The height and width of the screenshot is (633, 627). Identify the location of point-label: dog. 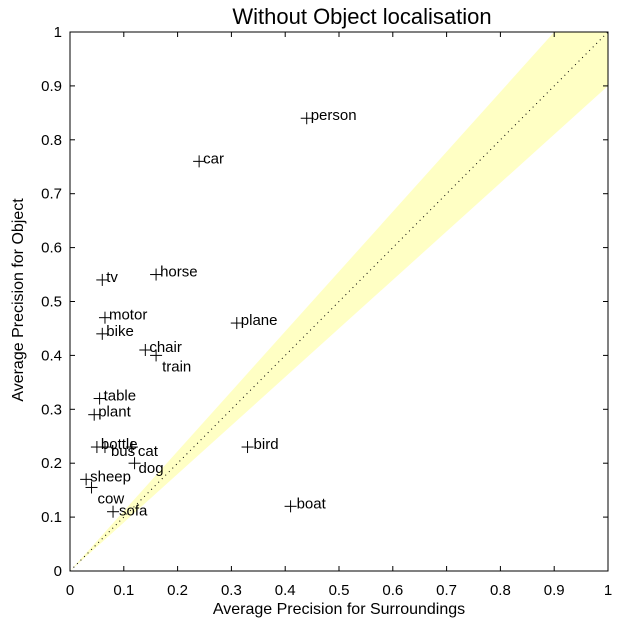
(151, 468).